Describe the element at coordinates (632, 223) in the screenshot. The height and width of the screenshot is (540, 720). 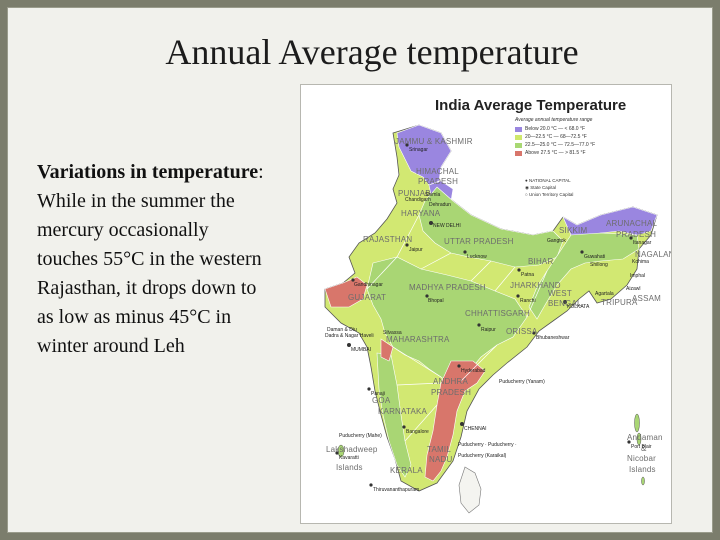
I see `map-region-label: ARUNACHAL` at that location.